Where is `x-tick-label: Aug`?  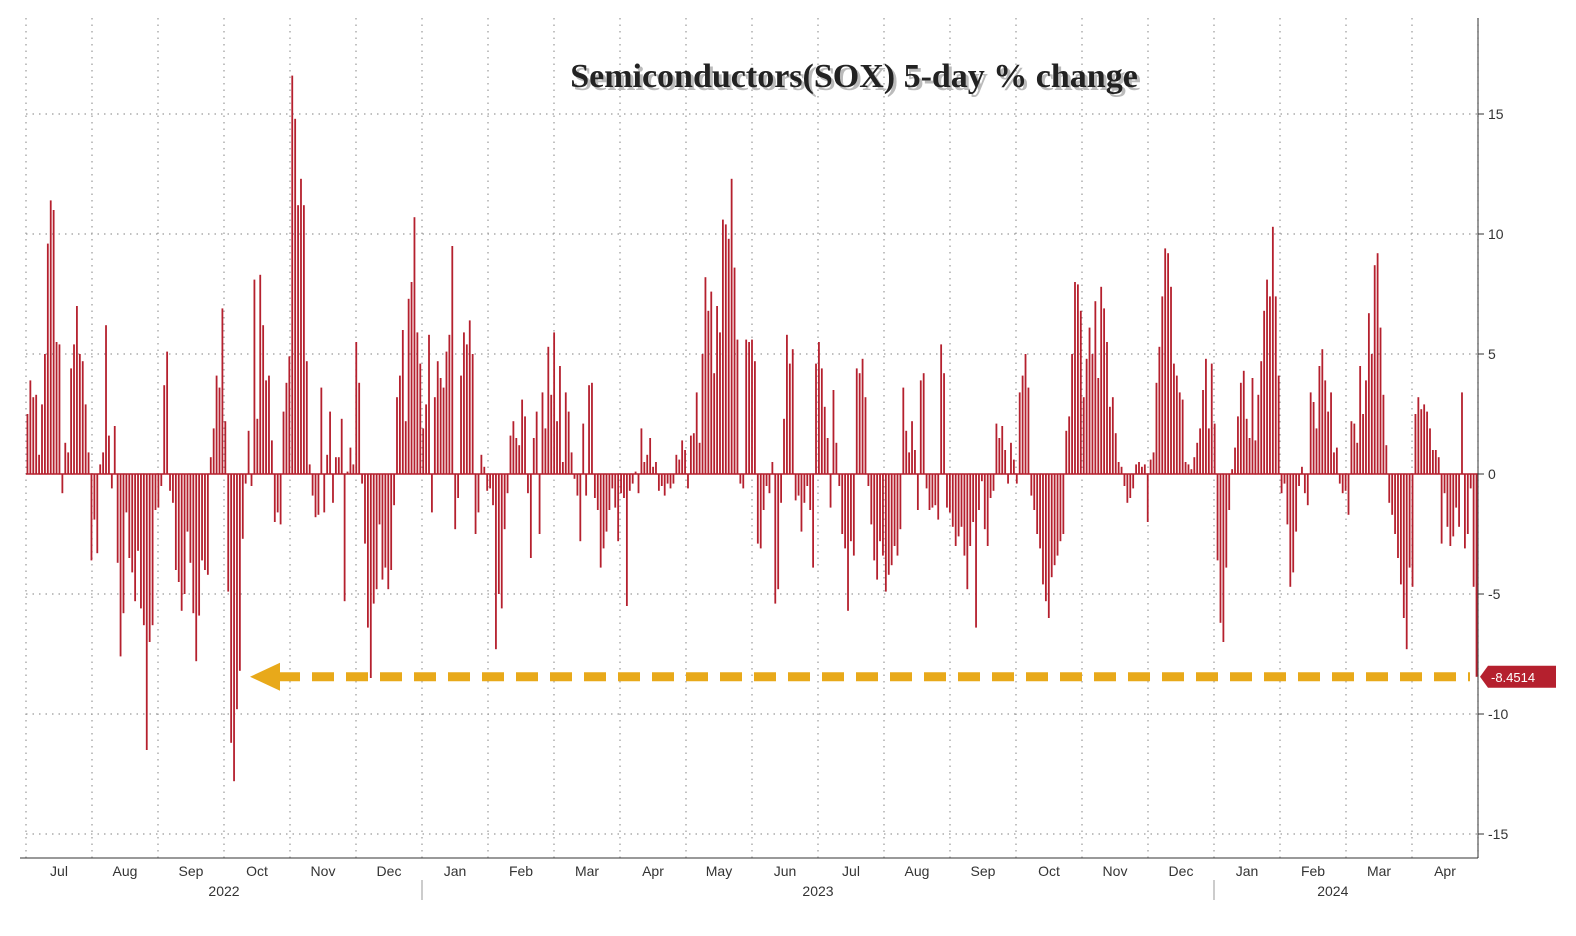 x-tick-label: Aug is located at coordinates (125, 871).